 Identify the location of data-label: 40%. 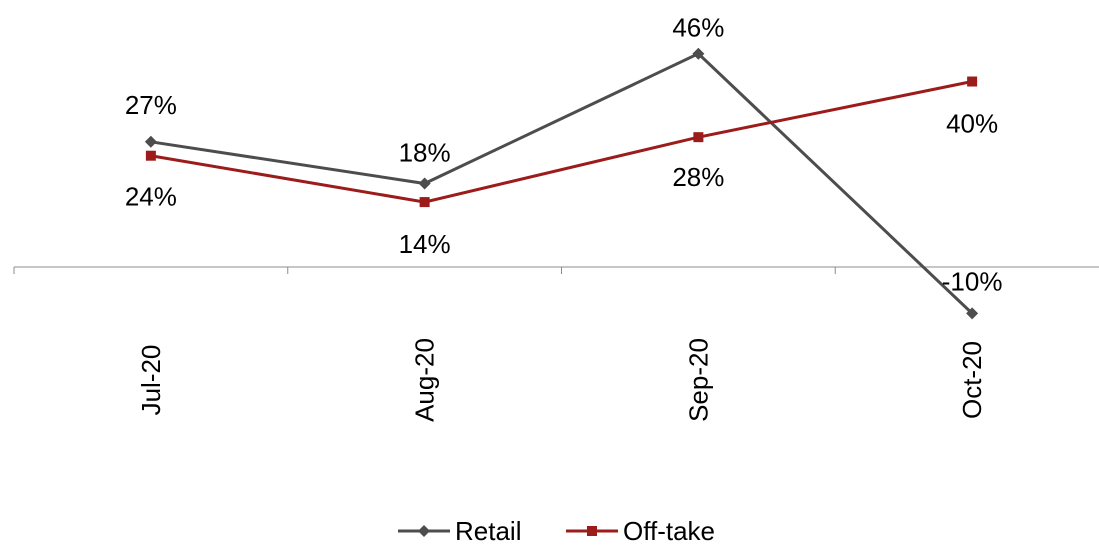
(972, 124).